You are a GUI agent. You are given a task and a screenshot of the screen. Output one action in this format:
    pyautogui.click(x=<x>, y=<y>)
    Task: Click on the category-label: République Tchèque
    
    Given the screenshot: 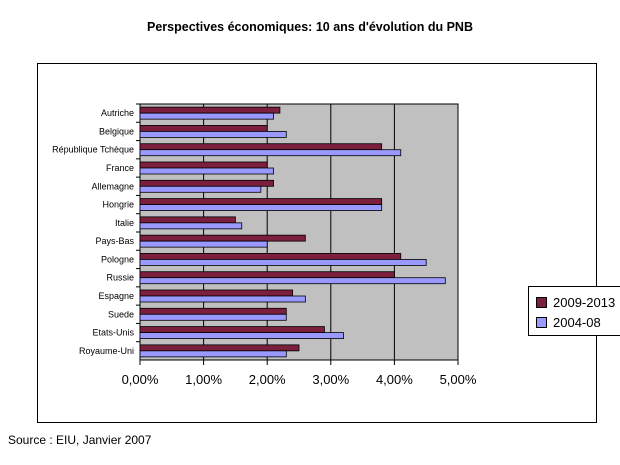 What is the action you would take?
    pyautogui.click(x=93, y=150)
    